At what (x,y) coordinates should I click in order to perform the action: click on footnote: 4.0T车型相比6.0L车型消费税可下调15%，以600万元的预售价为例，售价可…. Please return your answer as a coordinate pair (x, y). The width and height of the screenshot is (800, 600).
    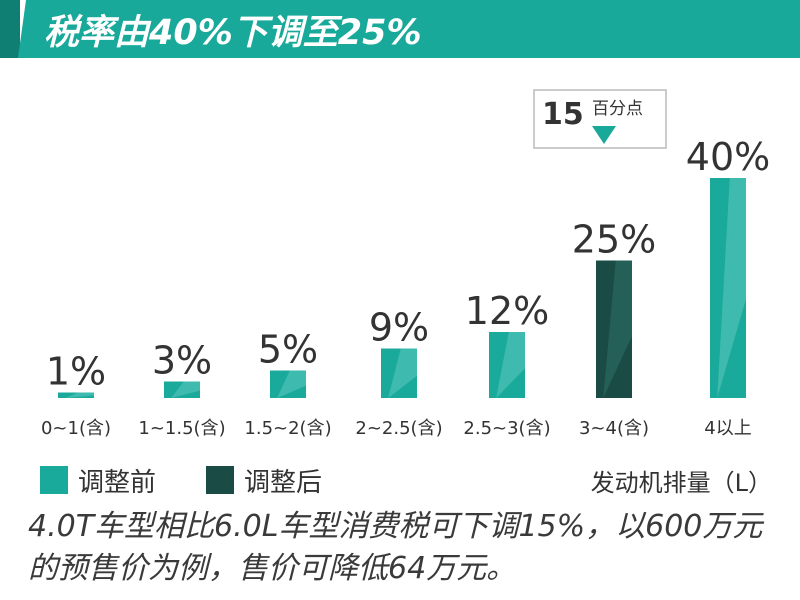
    Looking at the image, I should click on (395, 547).